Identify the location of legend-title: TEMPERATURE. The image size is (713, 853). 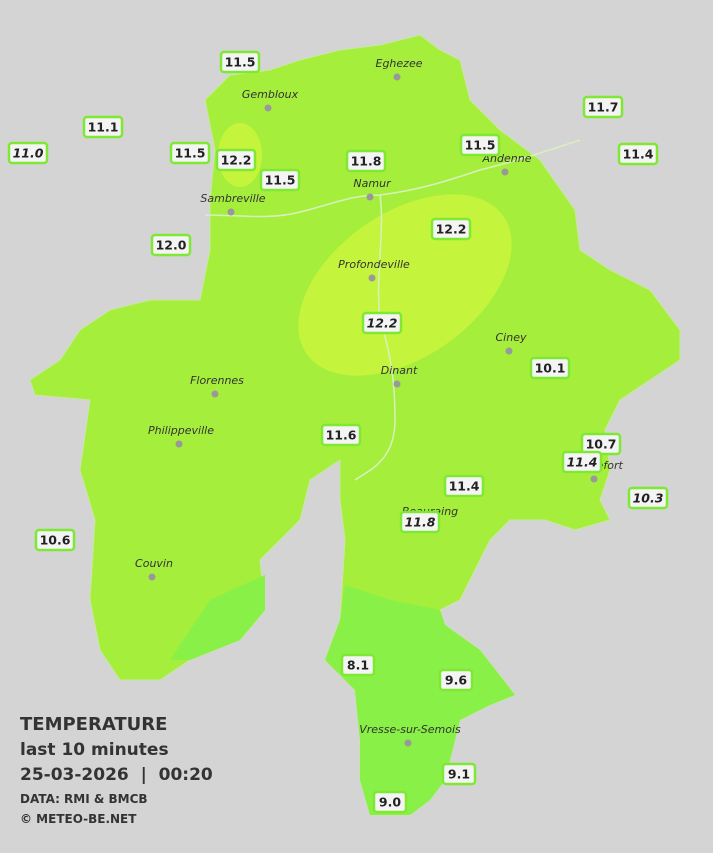
(93, 724).